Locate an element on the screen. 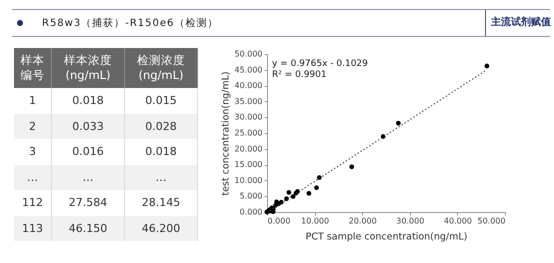 This screenshot has width=554, height=263. text: 0.033 is located at coordinates (88, 126).